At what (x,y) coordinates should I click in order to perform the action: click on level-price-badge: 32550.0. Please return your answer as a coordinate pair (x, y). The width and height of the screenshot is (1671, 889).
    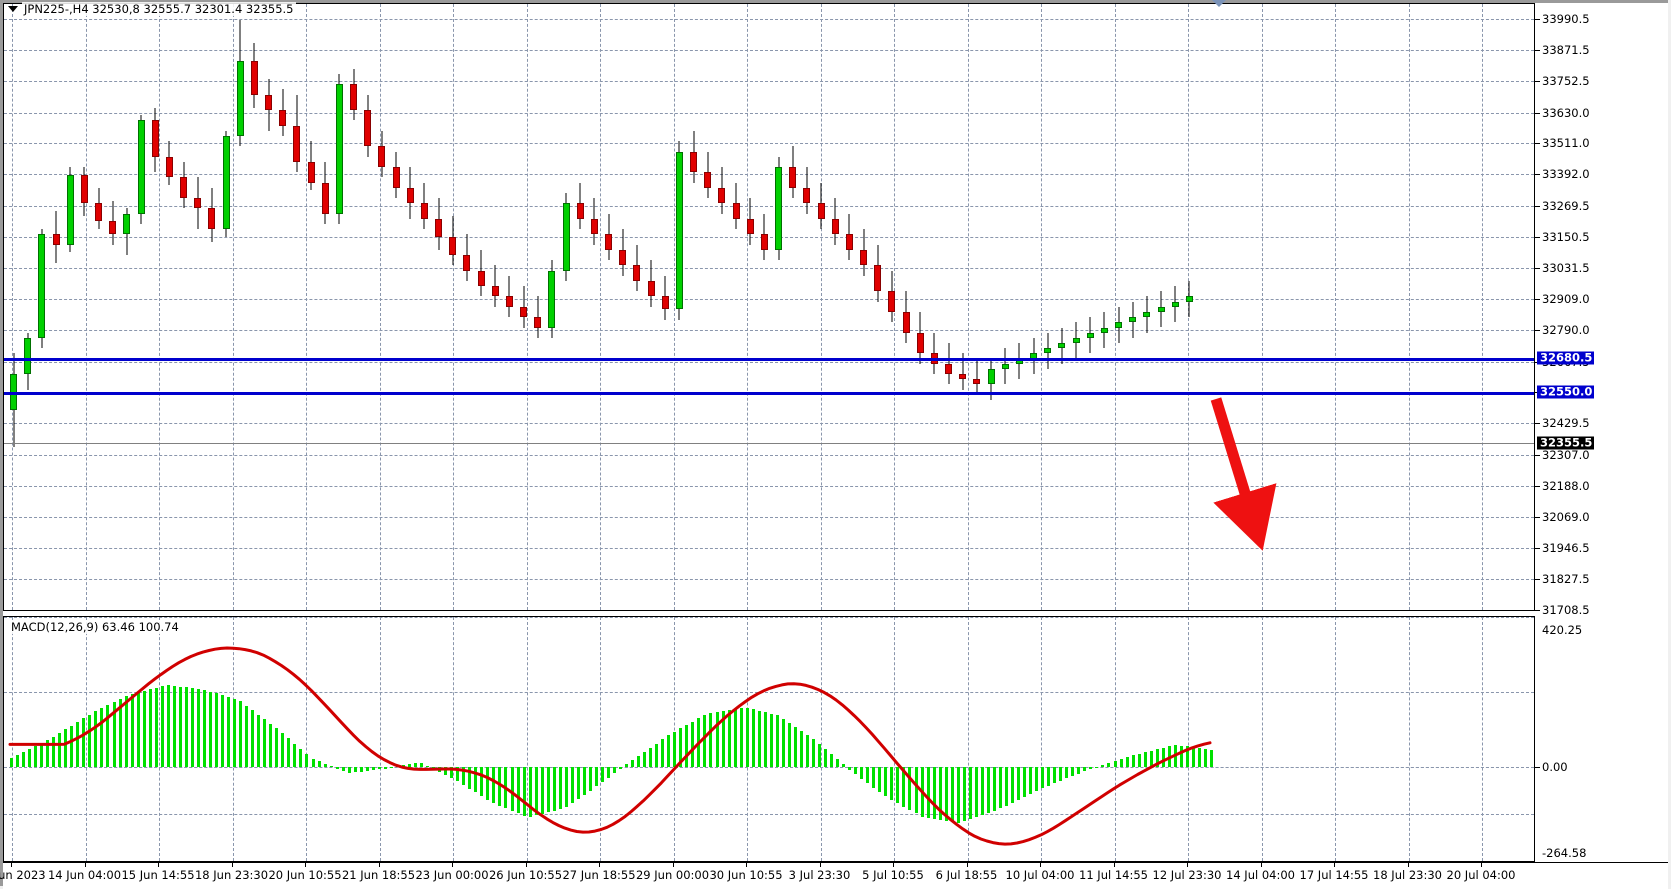
    Looking at the image, I should click on (1566, 392).